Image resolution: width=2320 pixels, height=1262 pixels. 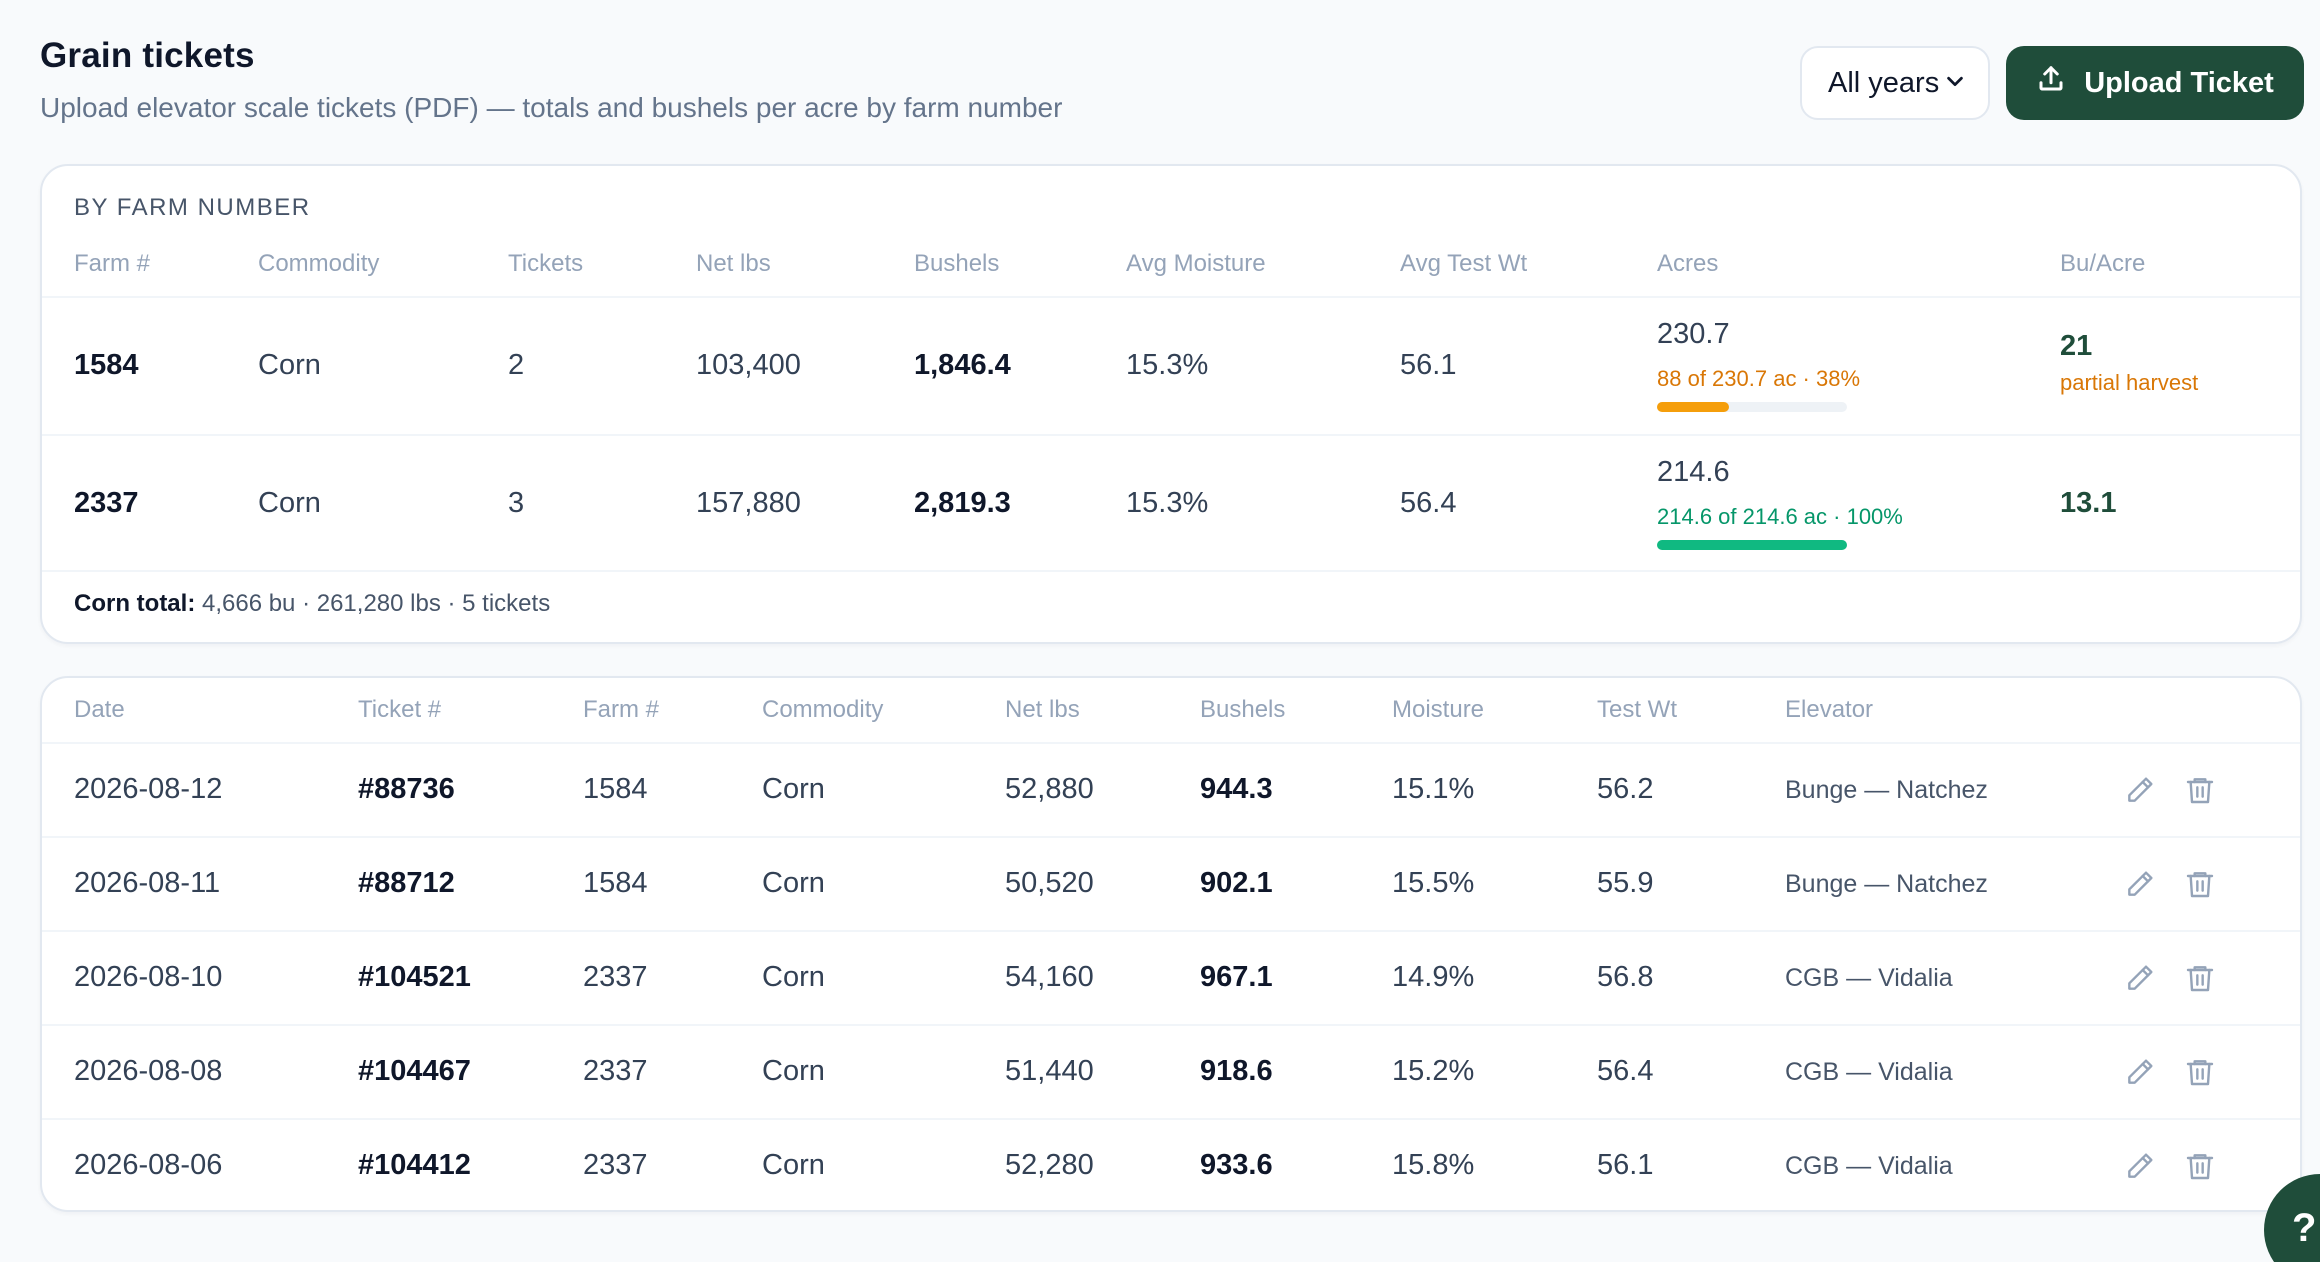 I want to click on column-header-ticket: Ticket #, so click(x=400, y=709).